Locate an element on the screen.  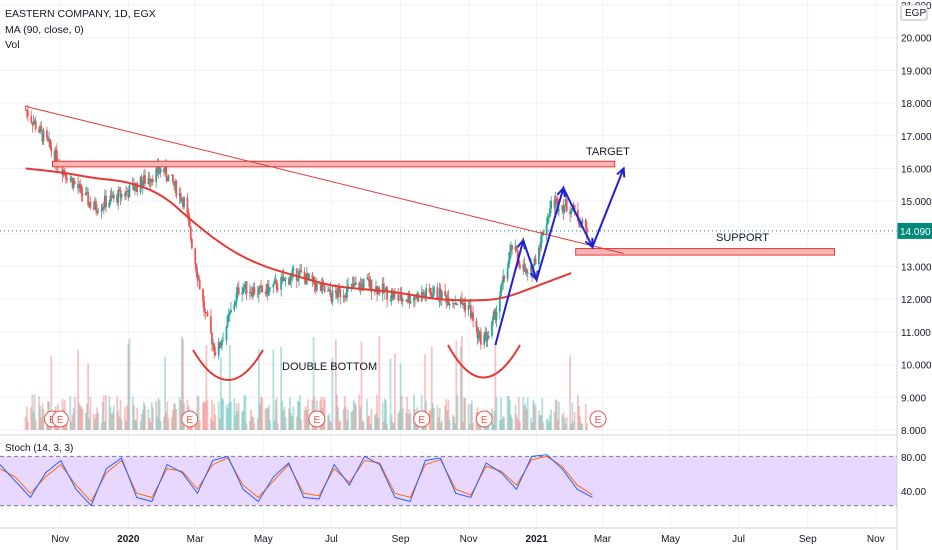
price-tick-label: 12.000 is located at coordinates (916, 300).